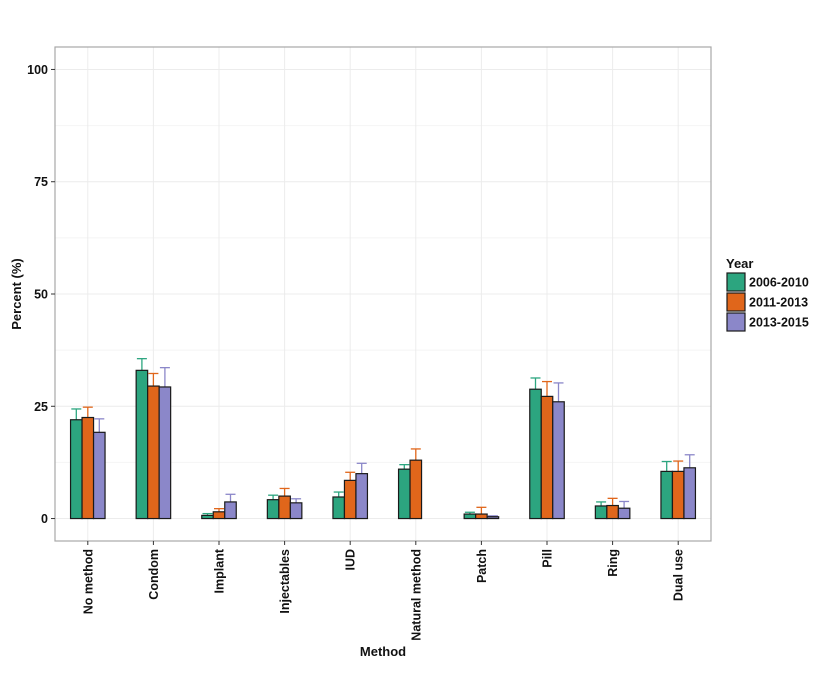  Describe the element at coordinates (383, 651) in the screenshot. I see `x-axis-title: Method` at that location.